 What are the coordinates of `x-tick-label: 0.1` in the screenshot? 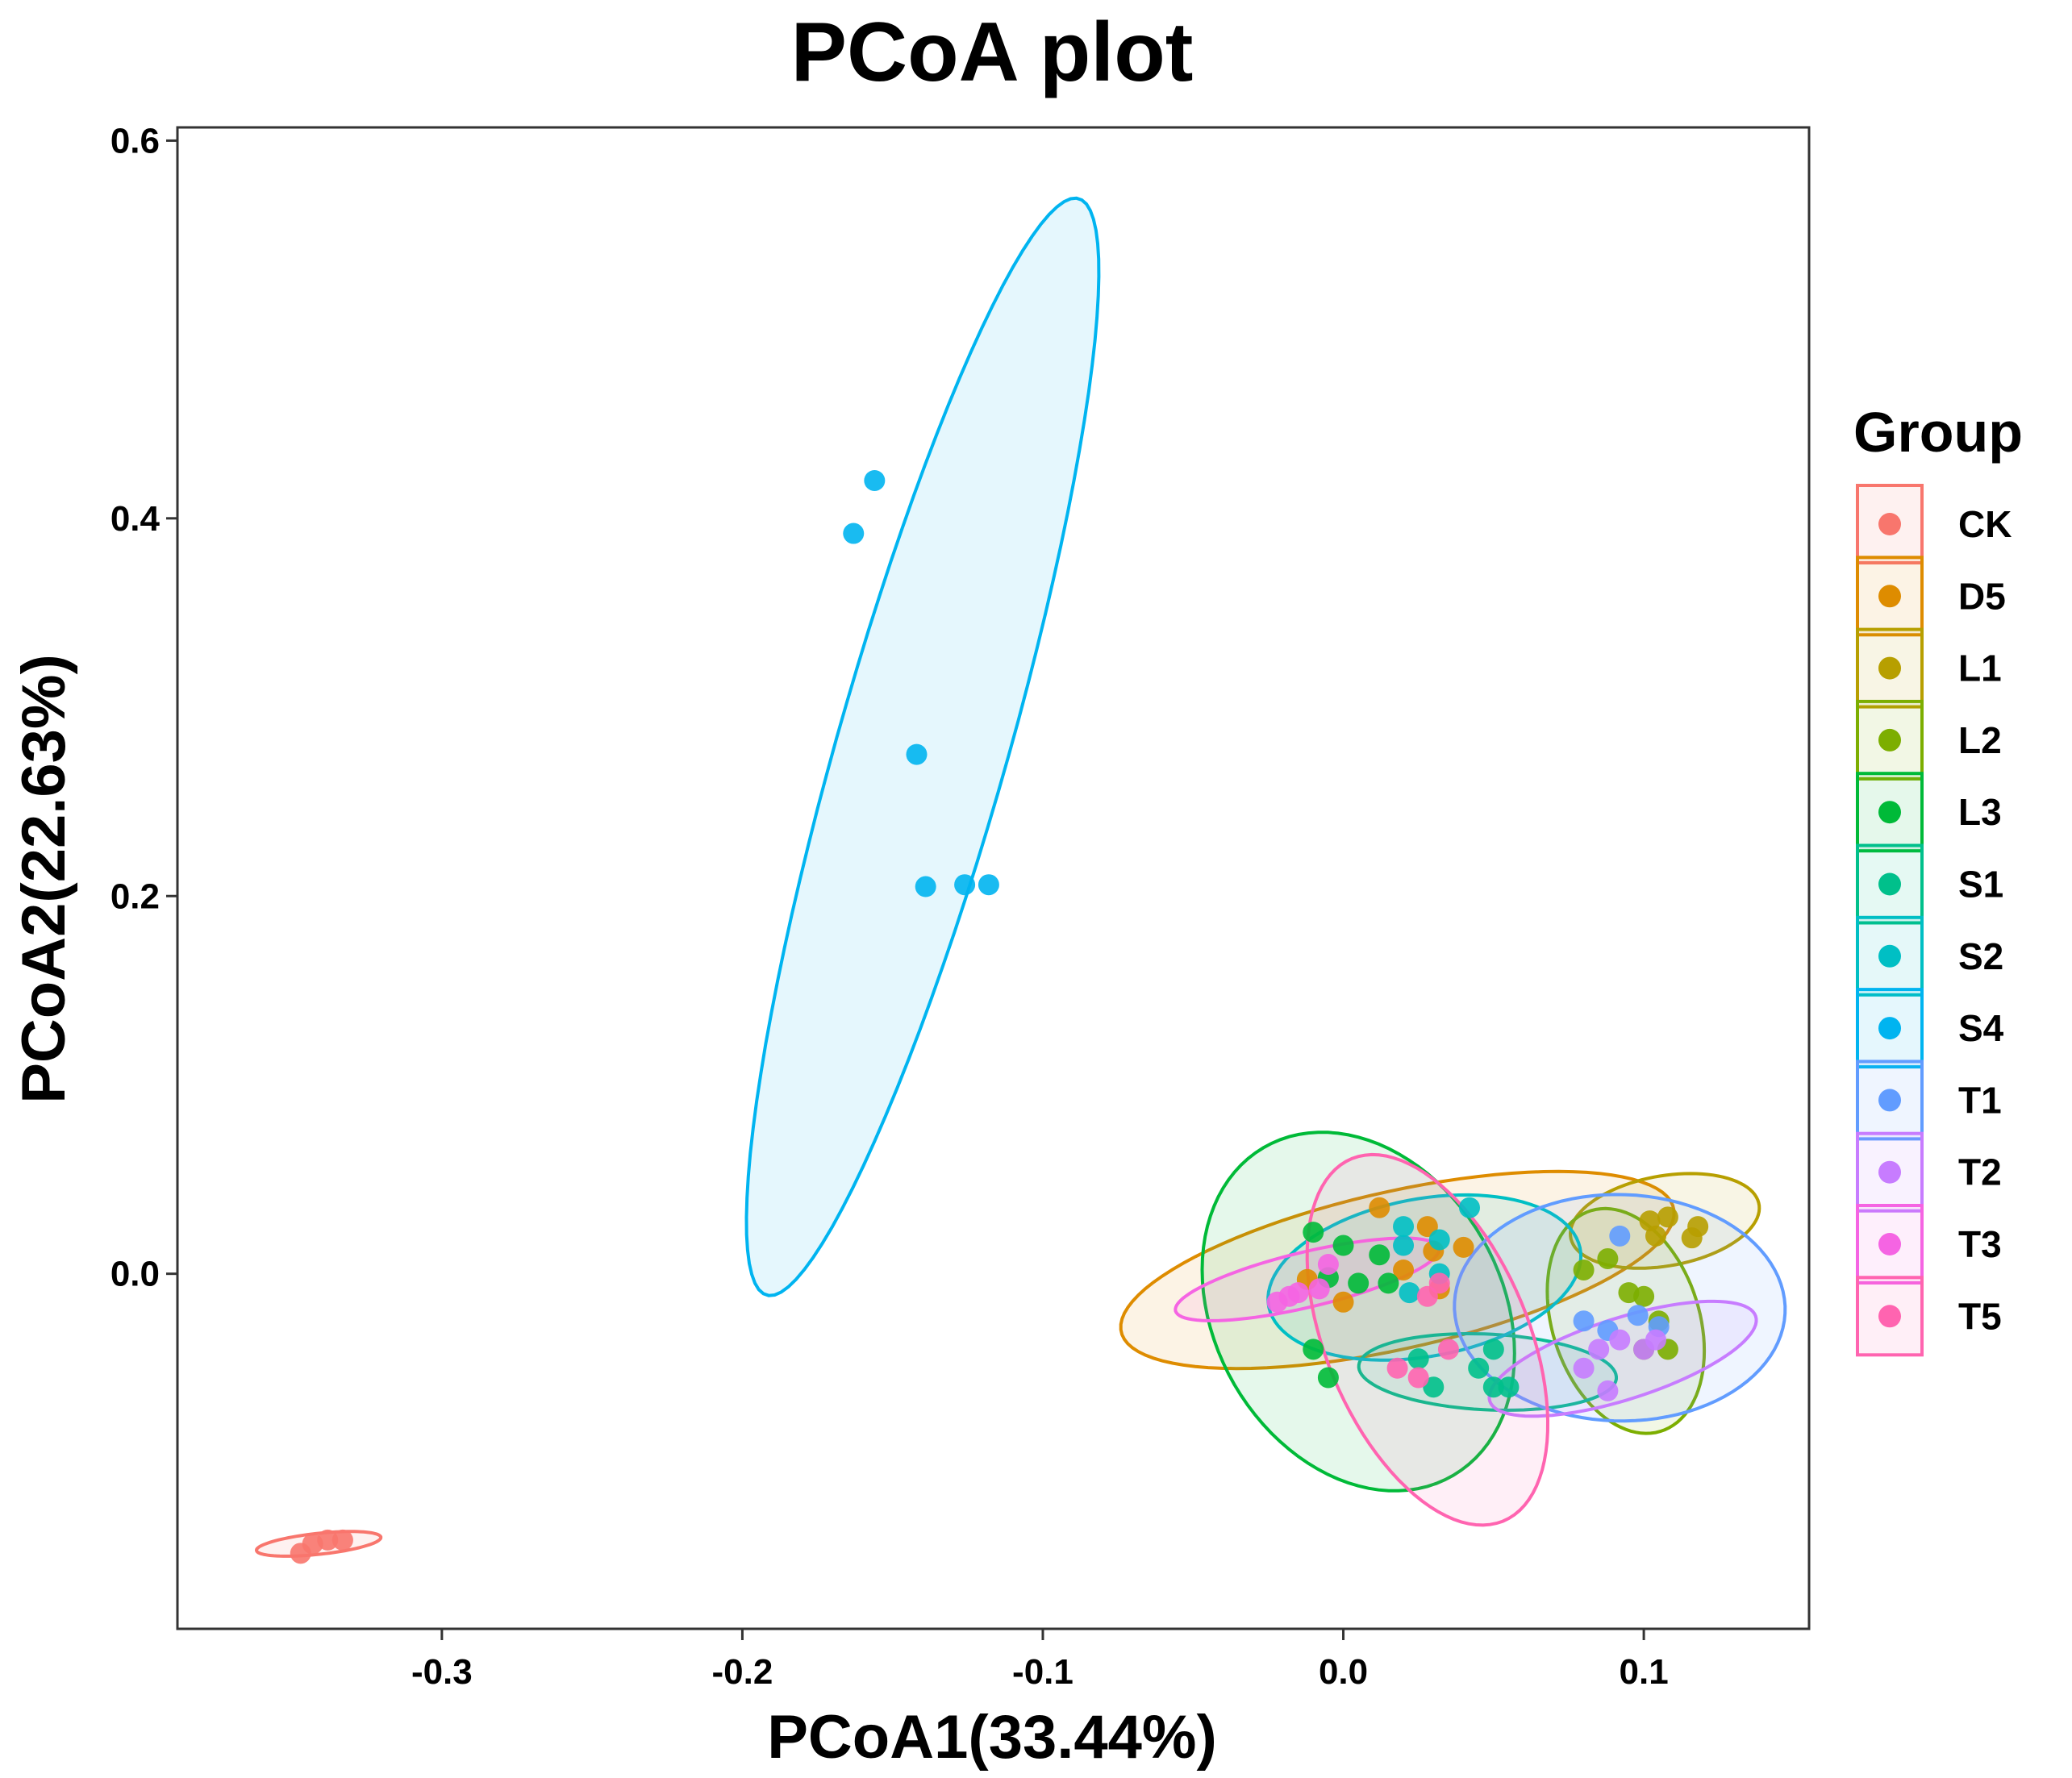 It's located at (1645, 1672).